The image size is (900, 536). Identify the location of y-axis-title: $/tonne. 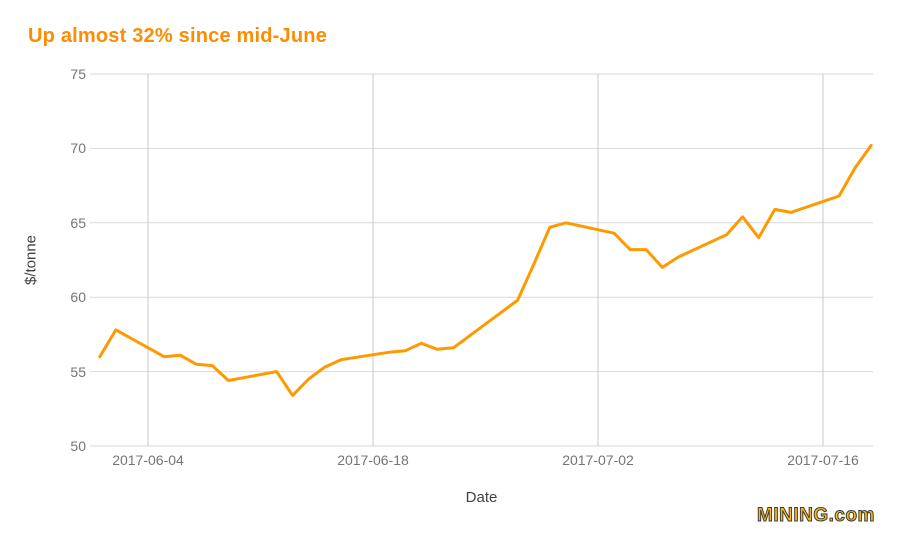
(31, 260).